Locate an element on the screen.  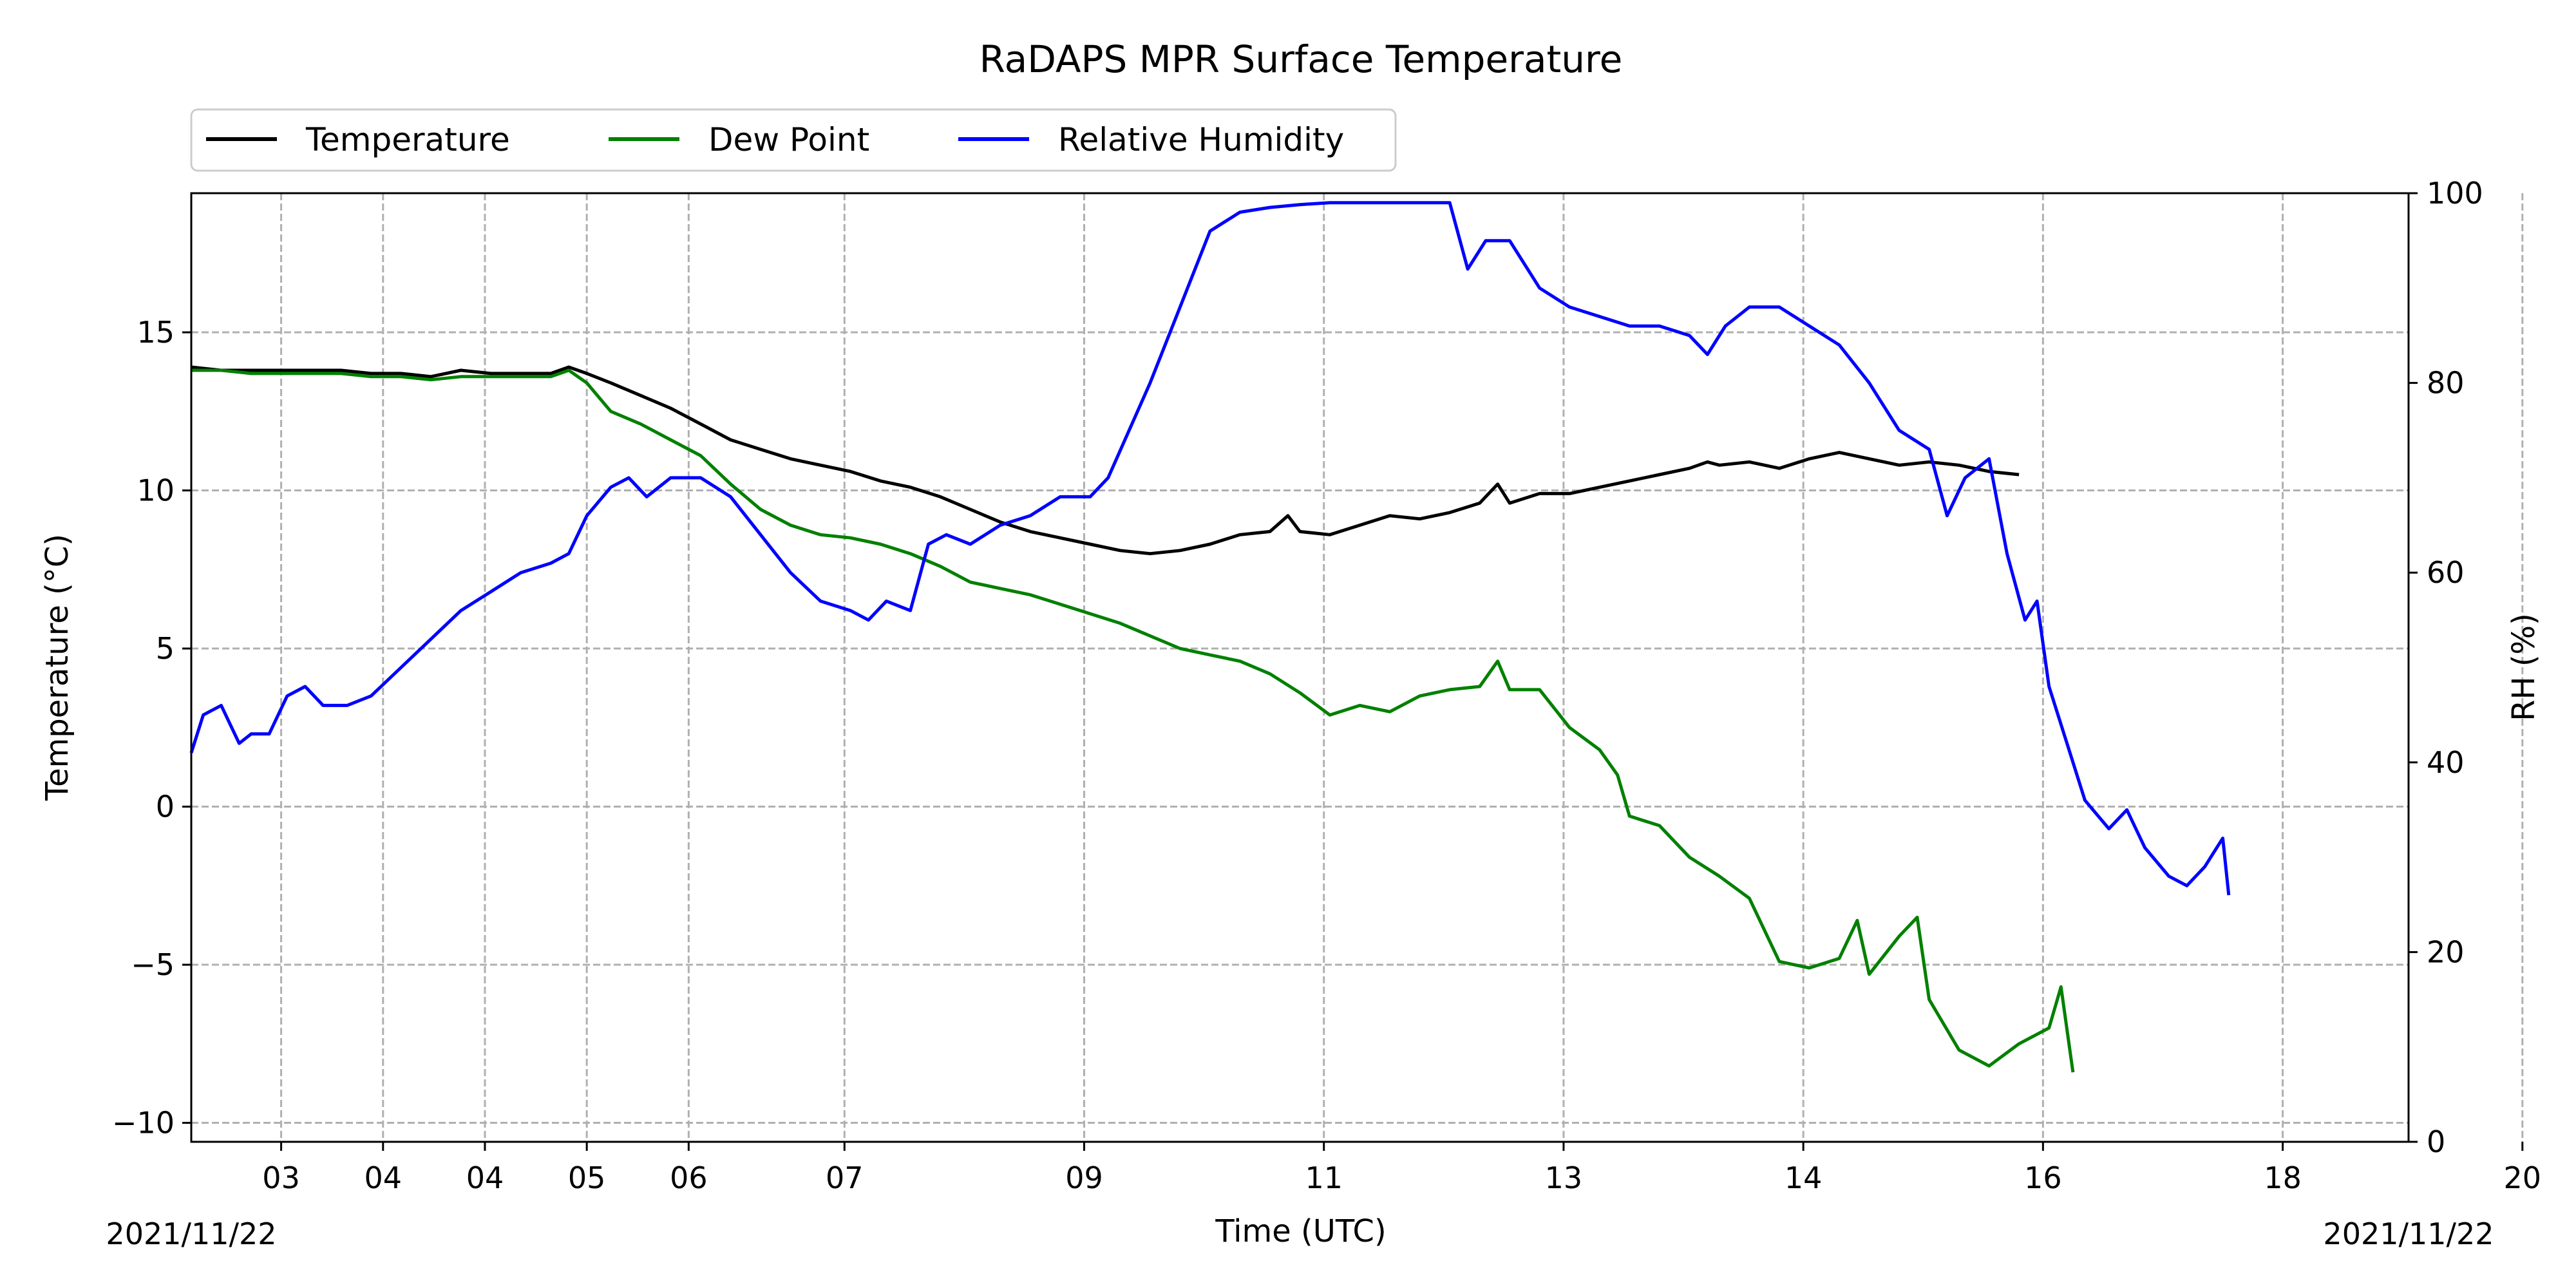
y-tick-label: −5 is located at coordinates (153, 965).